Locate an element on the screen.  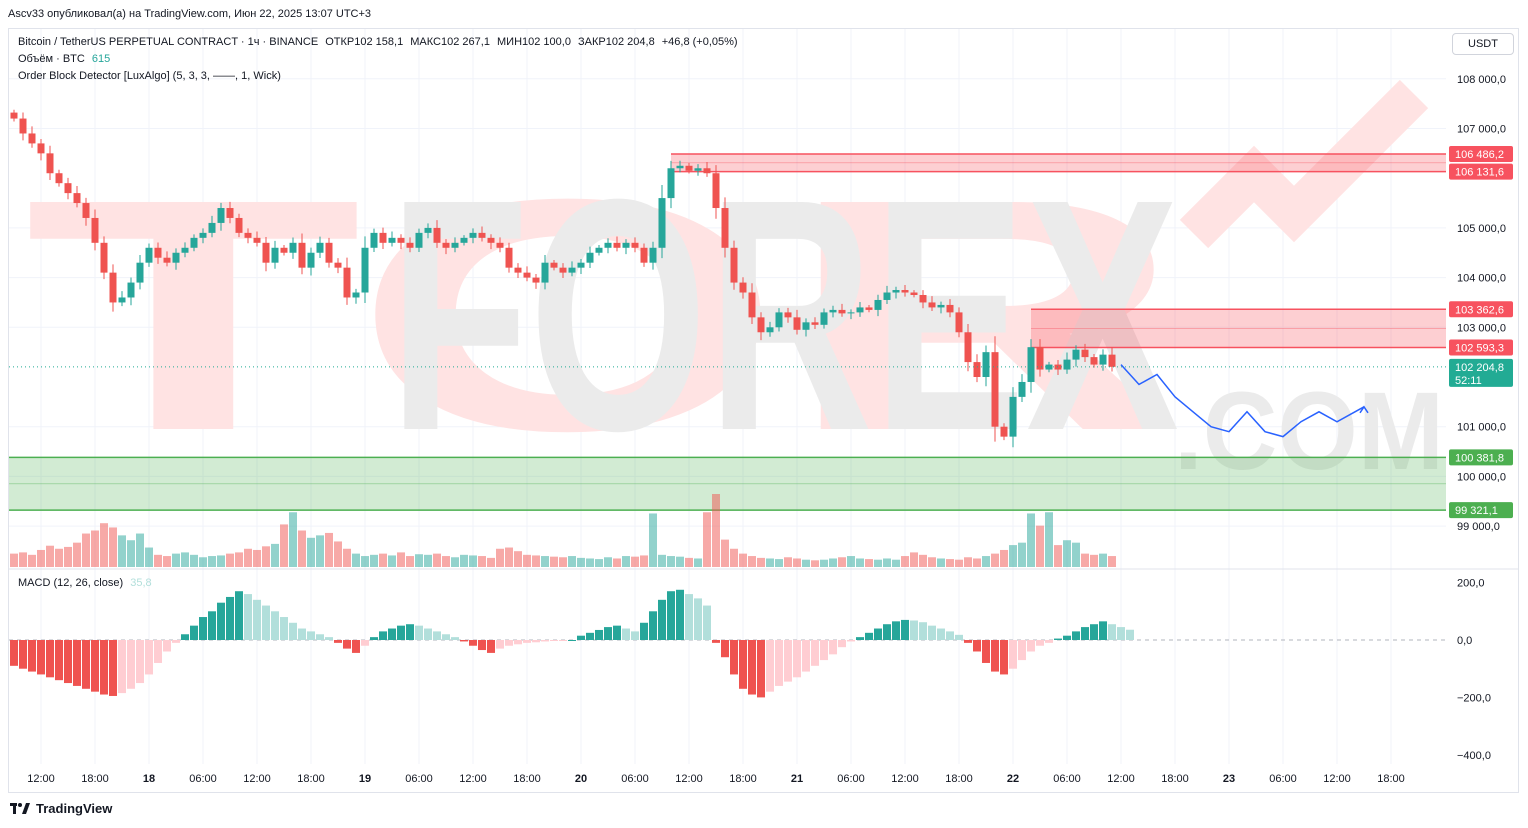
currency-button: USDT is located at coordinates (1483, 44).